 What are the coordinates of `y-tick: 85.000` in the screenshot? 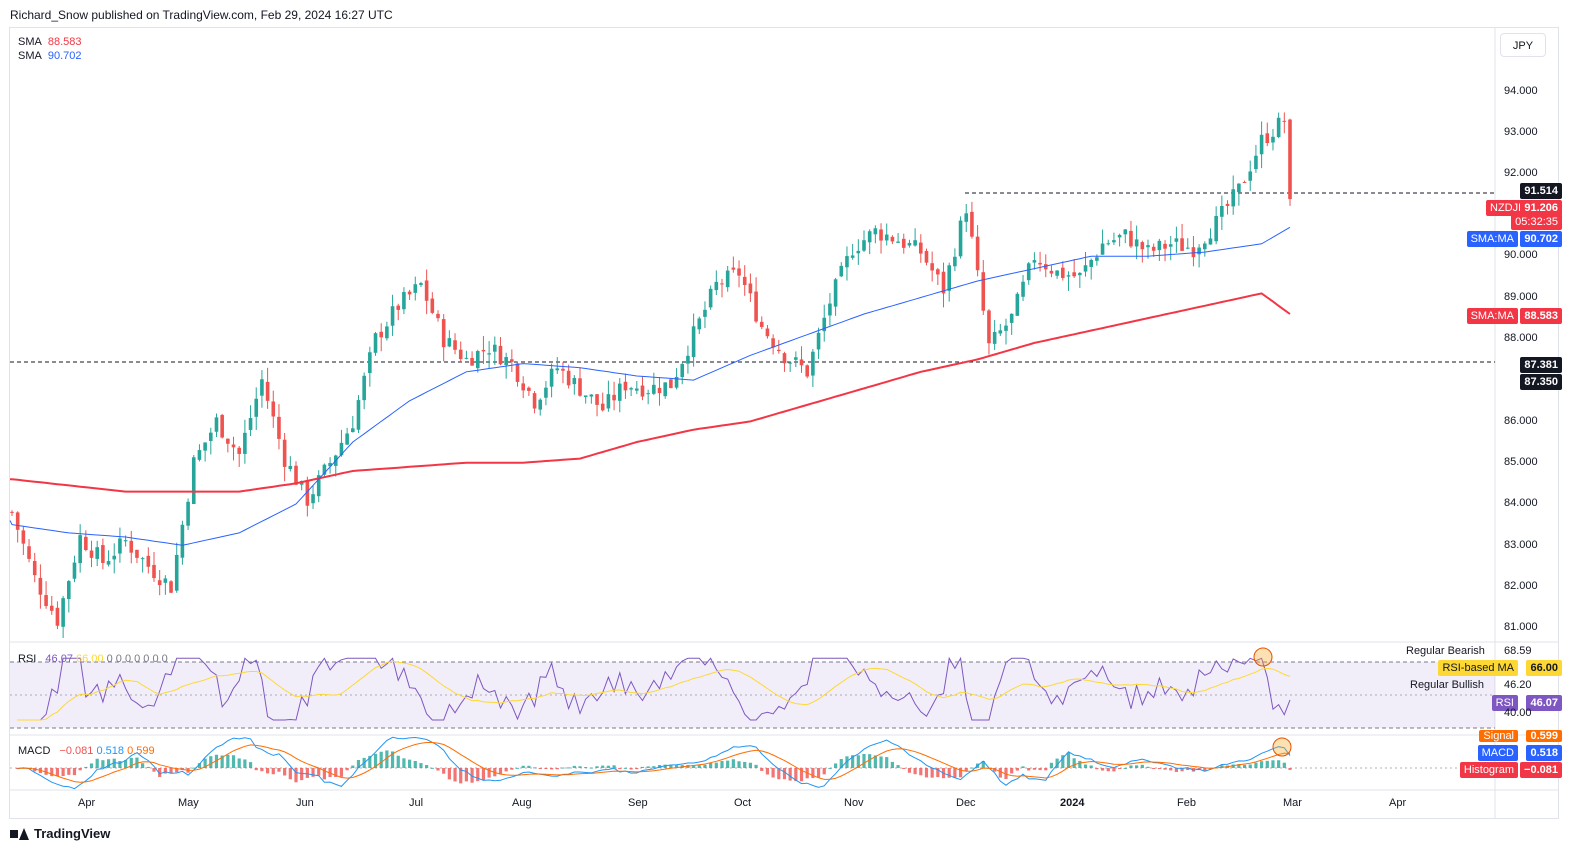 It's located at (1521, 462).